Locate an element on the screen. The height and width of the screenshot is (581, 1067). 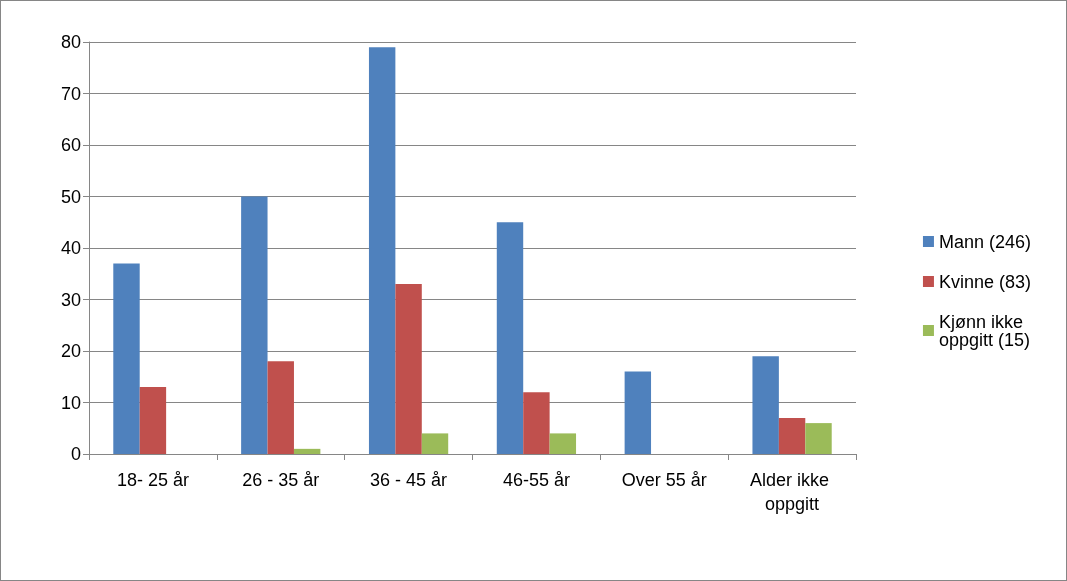
y-tick-label: 30 is located at coordinates (70, 299).